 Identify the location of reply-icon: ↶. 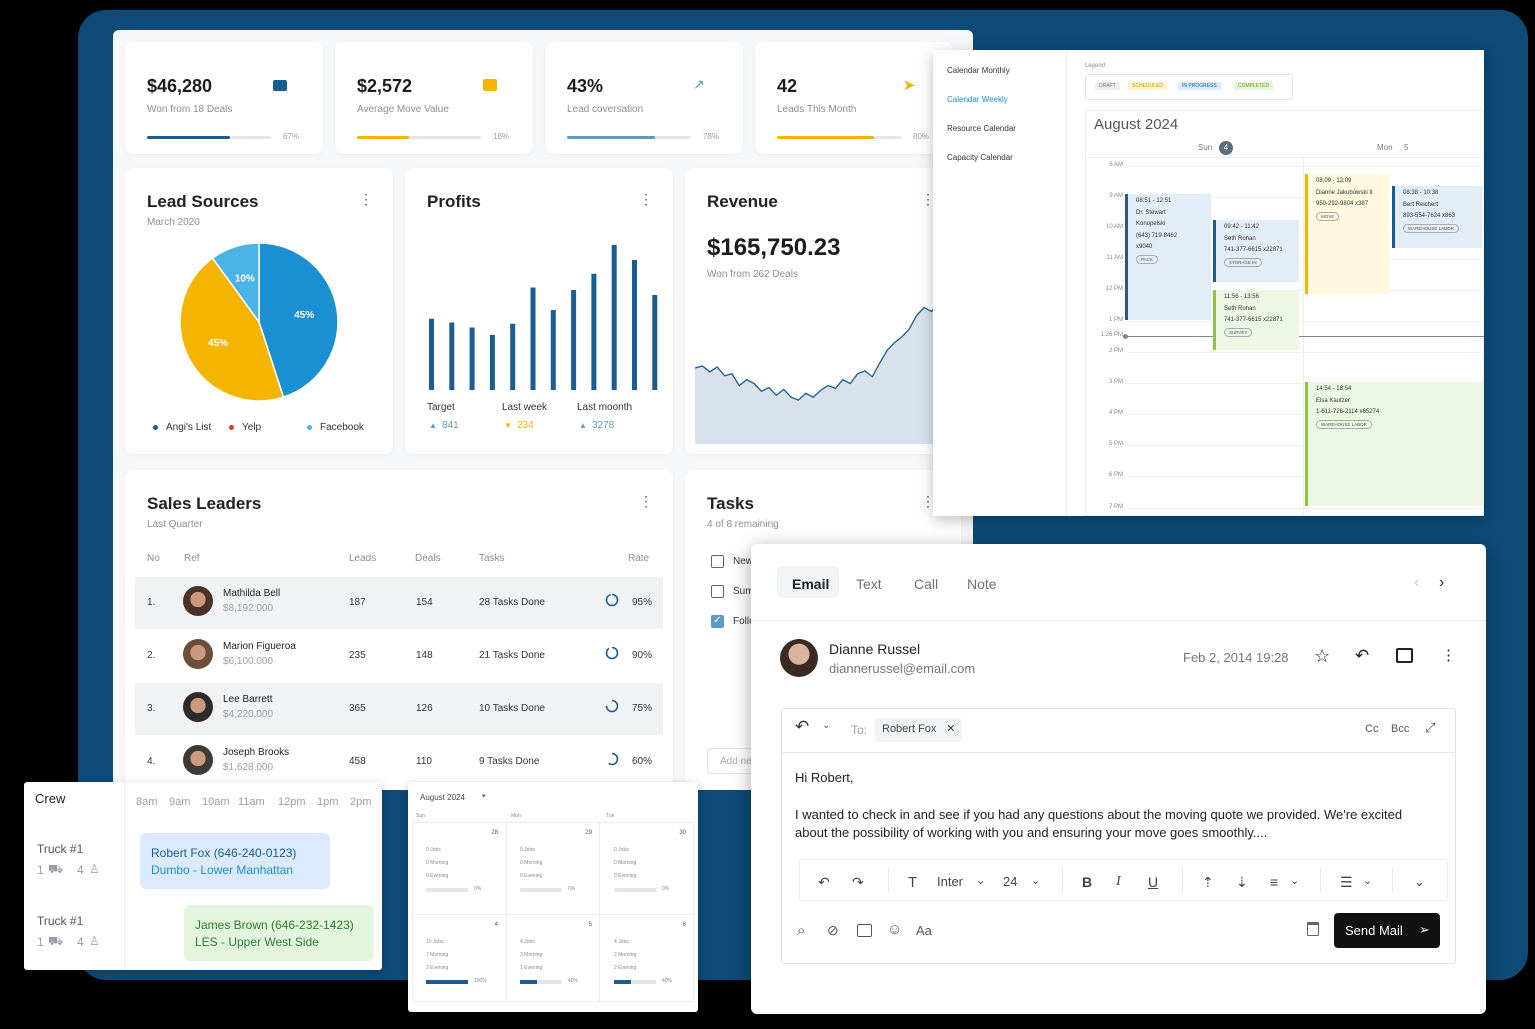
(1362, 655).